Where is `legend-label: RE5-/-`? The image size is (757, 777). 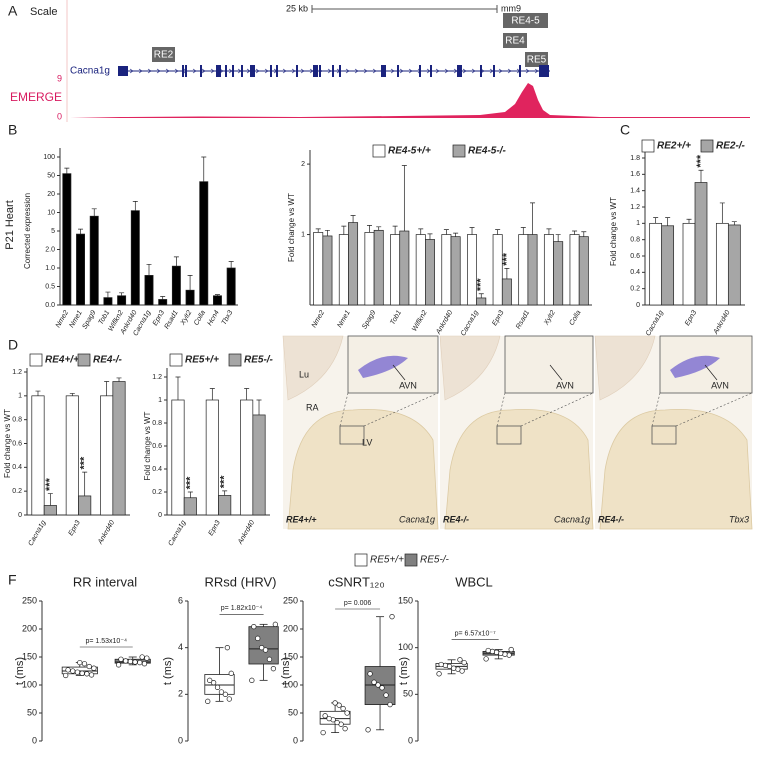
legend-label: RE5-/- is located at coordinates (435, 560).